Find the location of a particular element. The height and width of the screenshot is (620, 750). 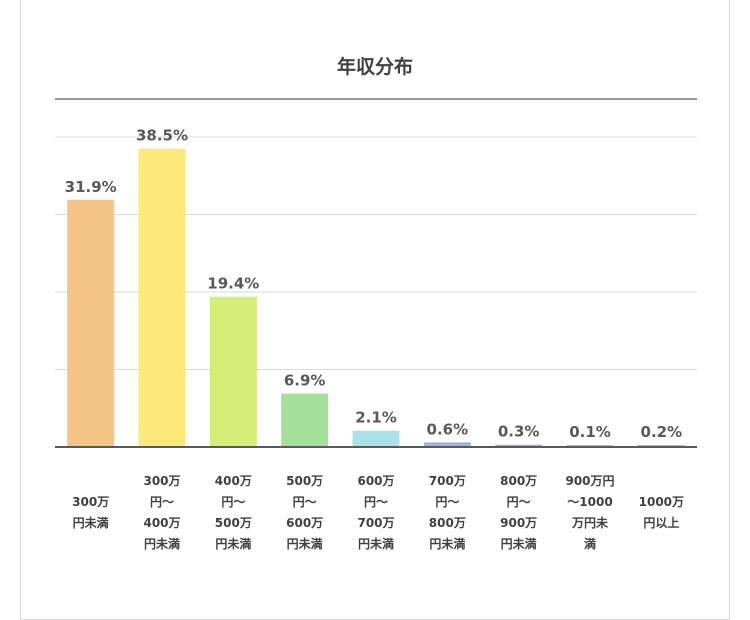

x-tick-label: 900万円 ～1000 万円未 満 is located at coordinates (590, 512).